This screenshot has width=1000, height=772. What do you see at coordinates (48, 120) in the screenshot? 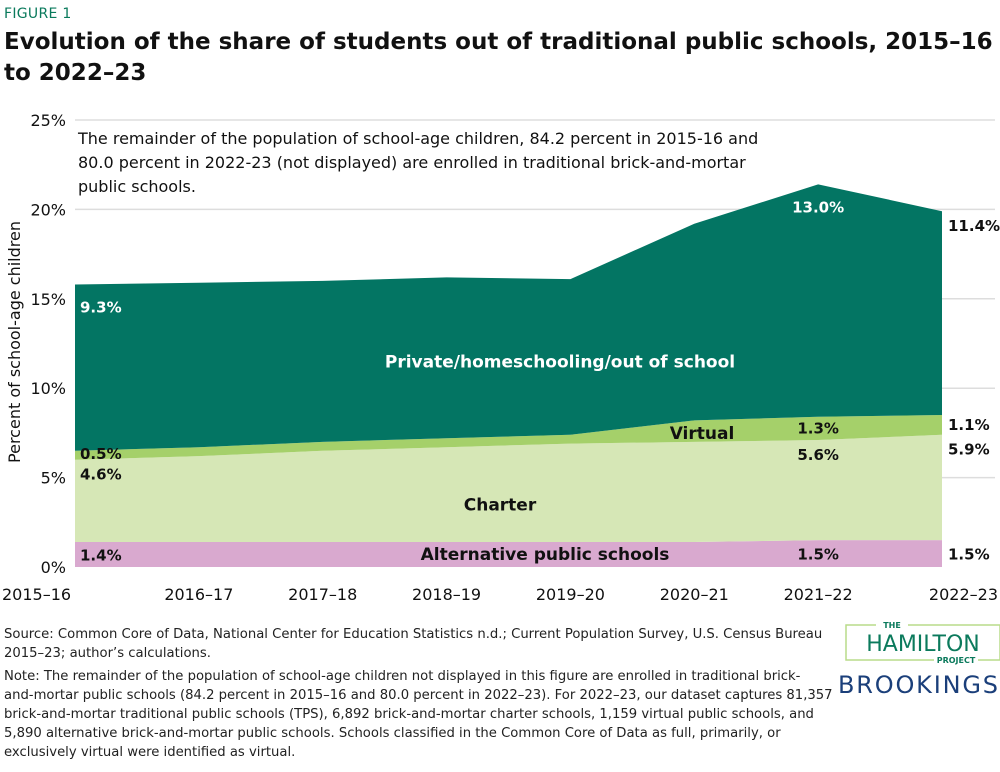
I see `y-tick-label: 25%` at bounding box center [48, 120].